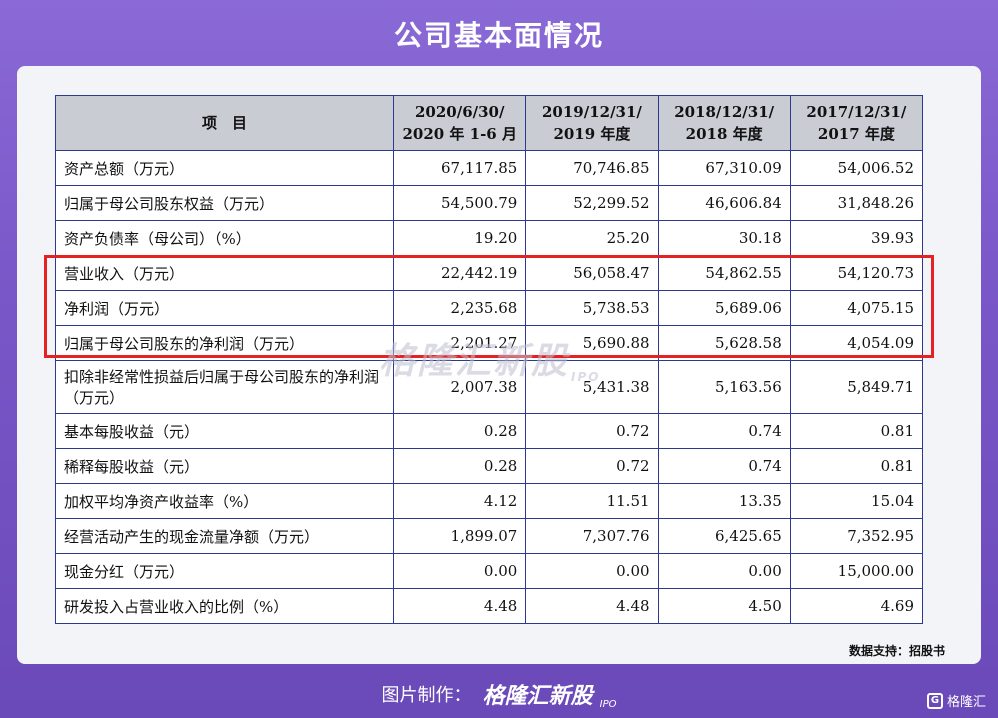 Image resolution: width=998 pixels, height=718 pixels. I want to click on footer: 图片制作： 格隆汇新股 IPO, so click(499, 694).